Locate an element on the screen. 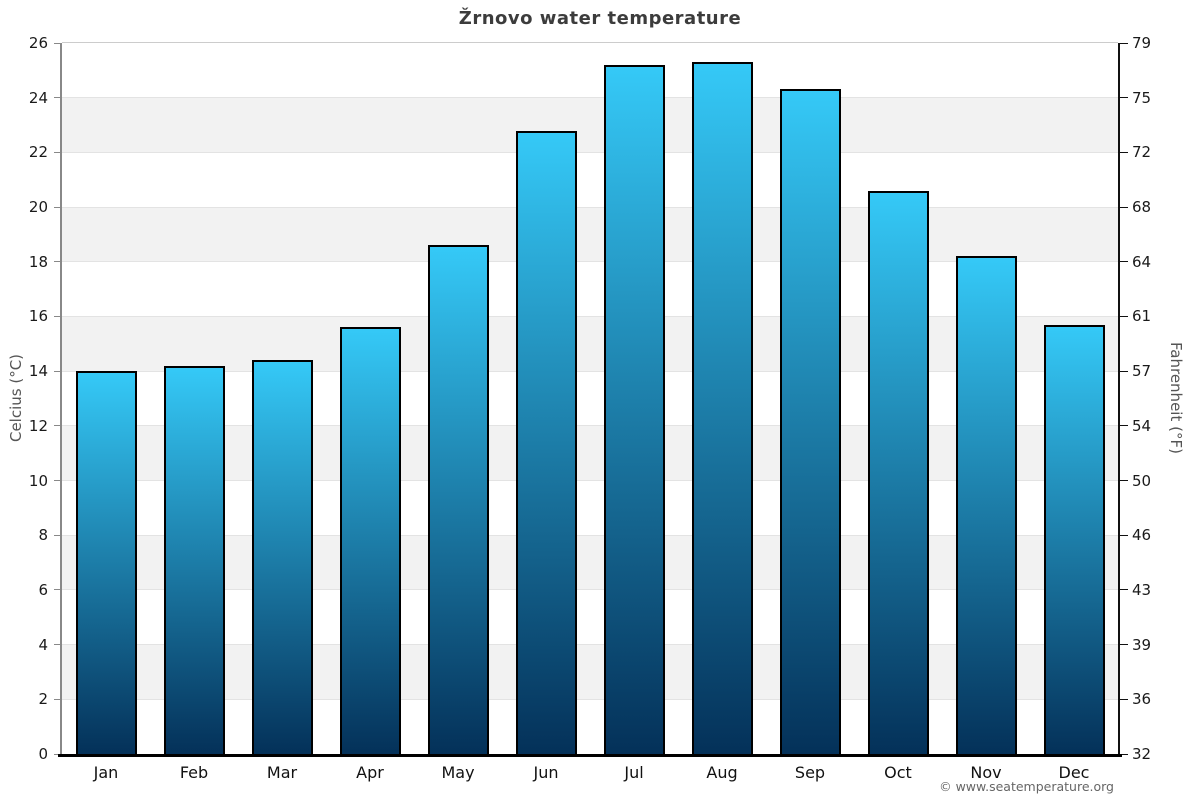 This screenshot has width=1200, height=800. x-tick-label-mar: Mar is located at coordinates (282, 772).